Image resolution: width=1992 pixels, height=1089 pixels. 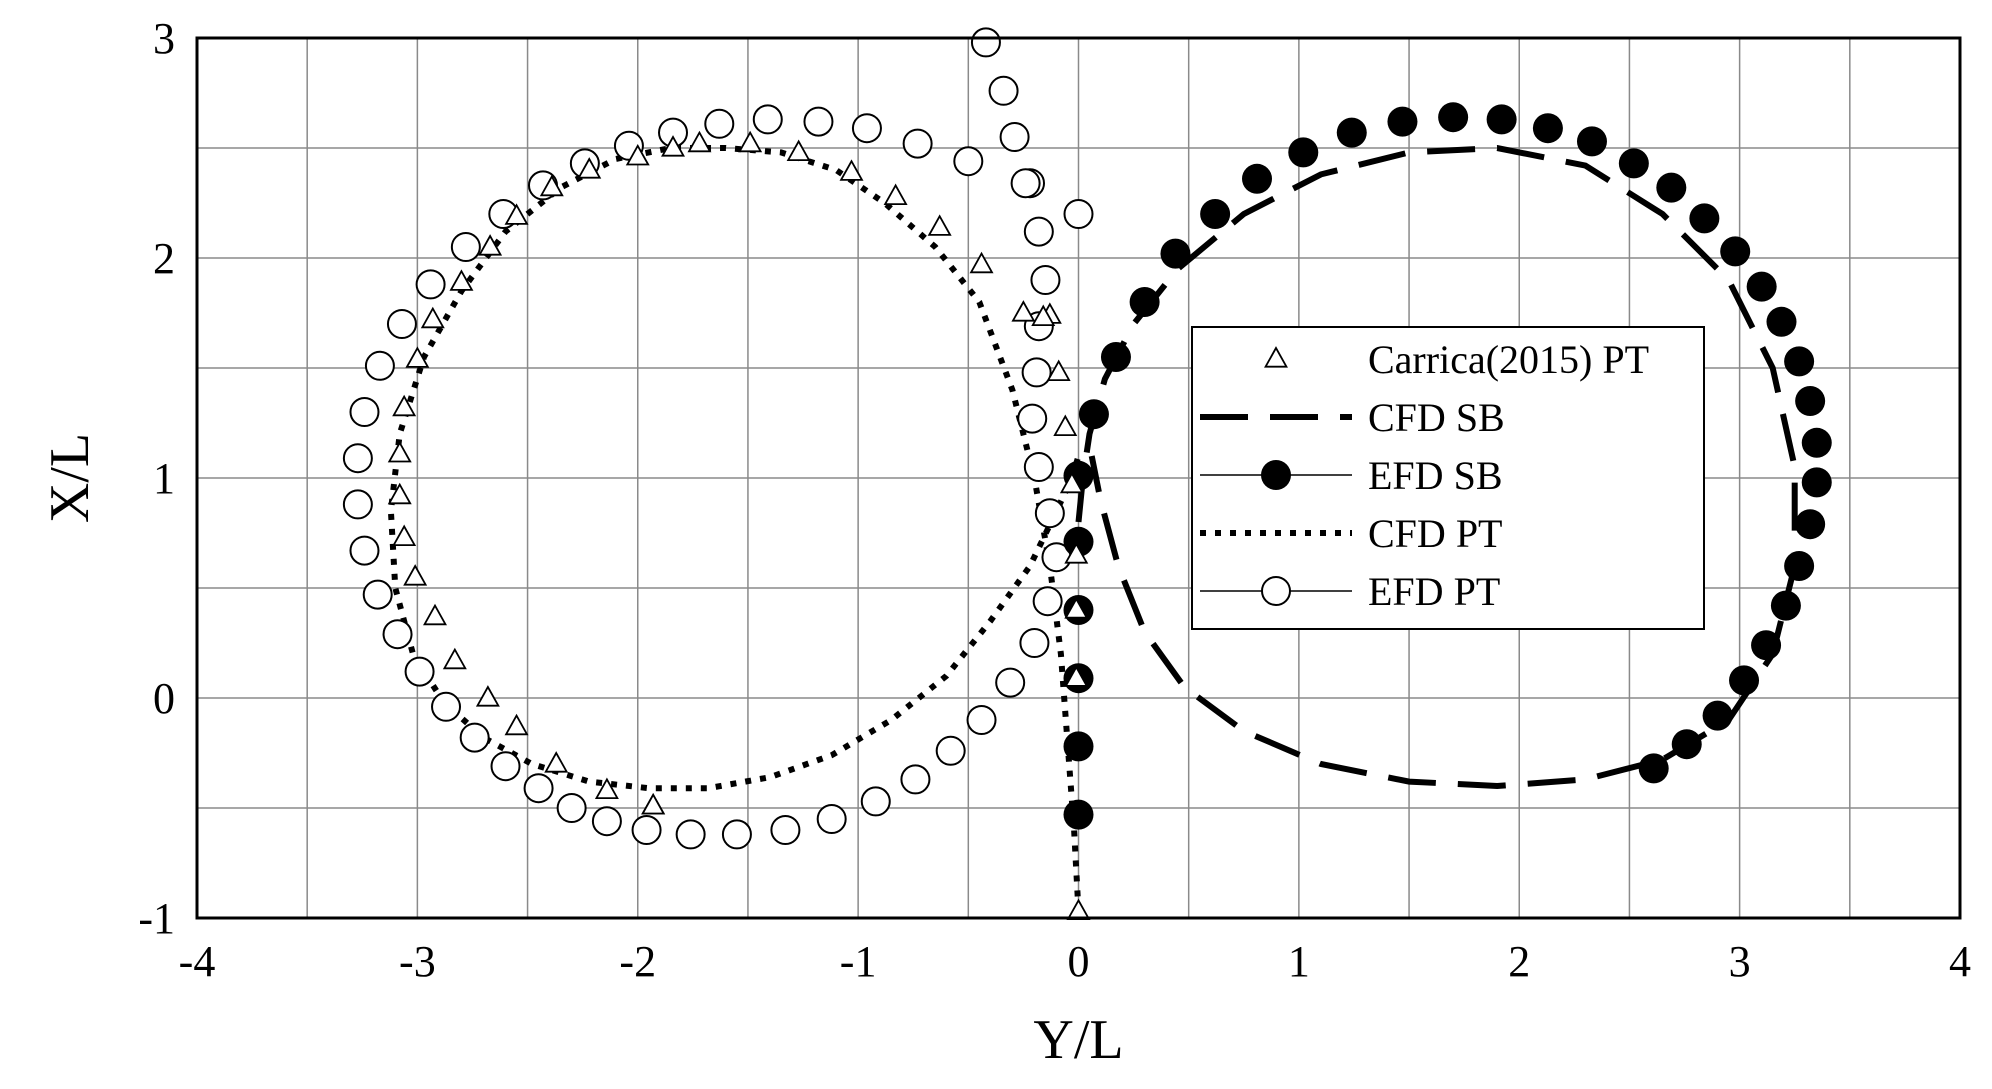 What do you see at coordinates (1436, 417) in the screenshot?
I see `legend-label: CFD SB` at bounding box center [1436, 417].